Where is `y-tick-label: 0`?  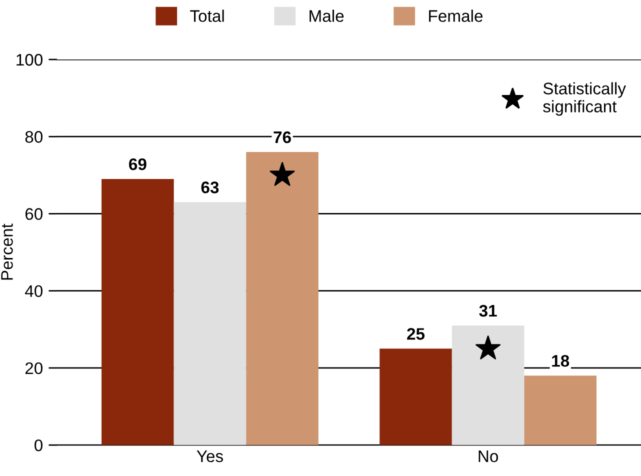
y-tick-label: 0 is located at coordinates (38, 445).